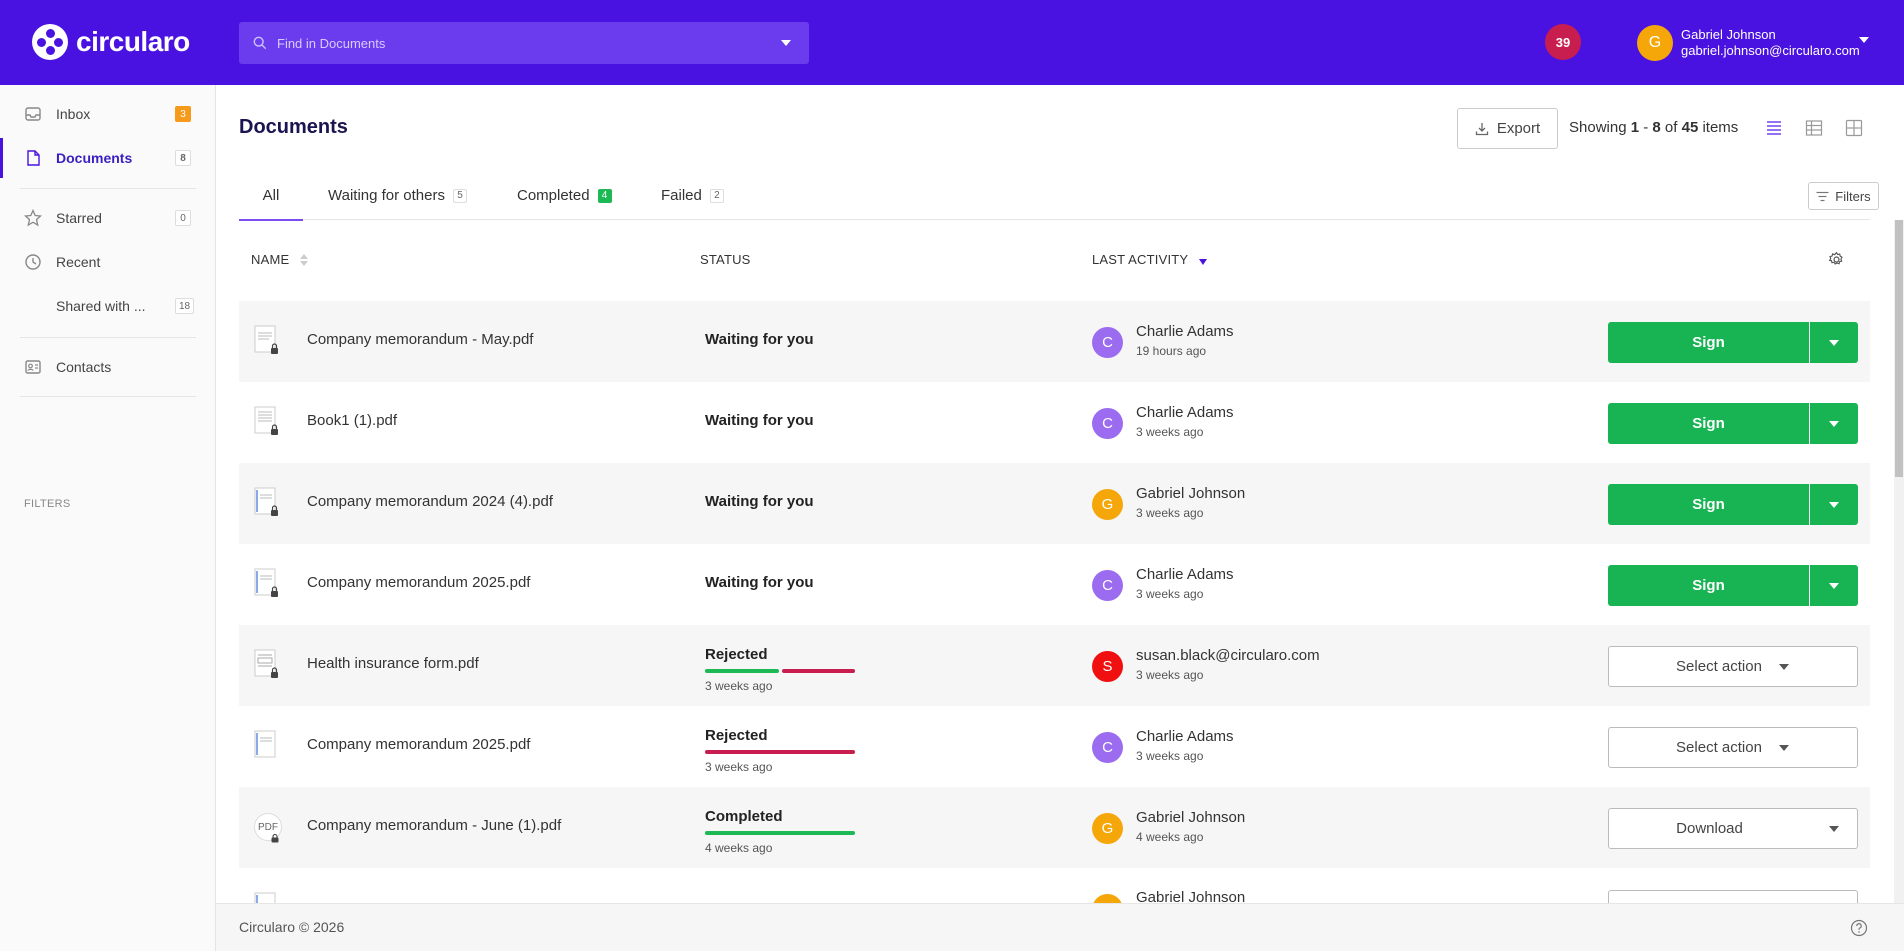 Image resolution: width=1904 pixels, height=951 pixels. I want to click on search-options-button, so click(786, 43).